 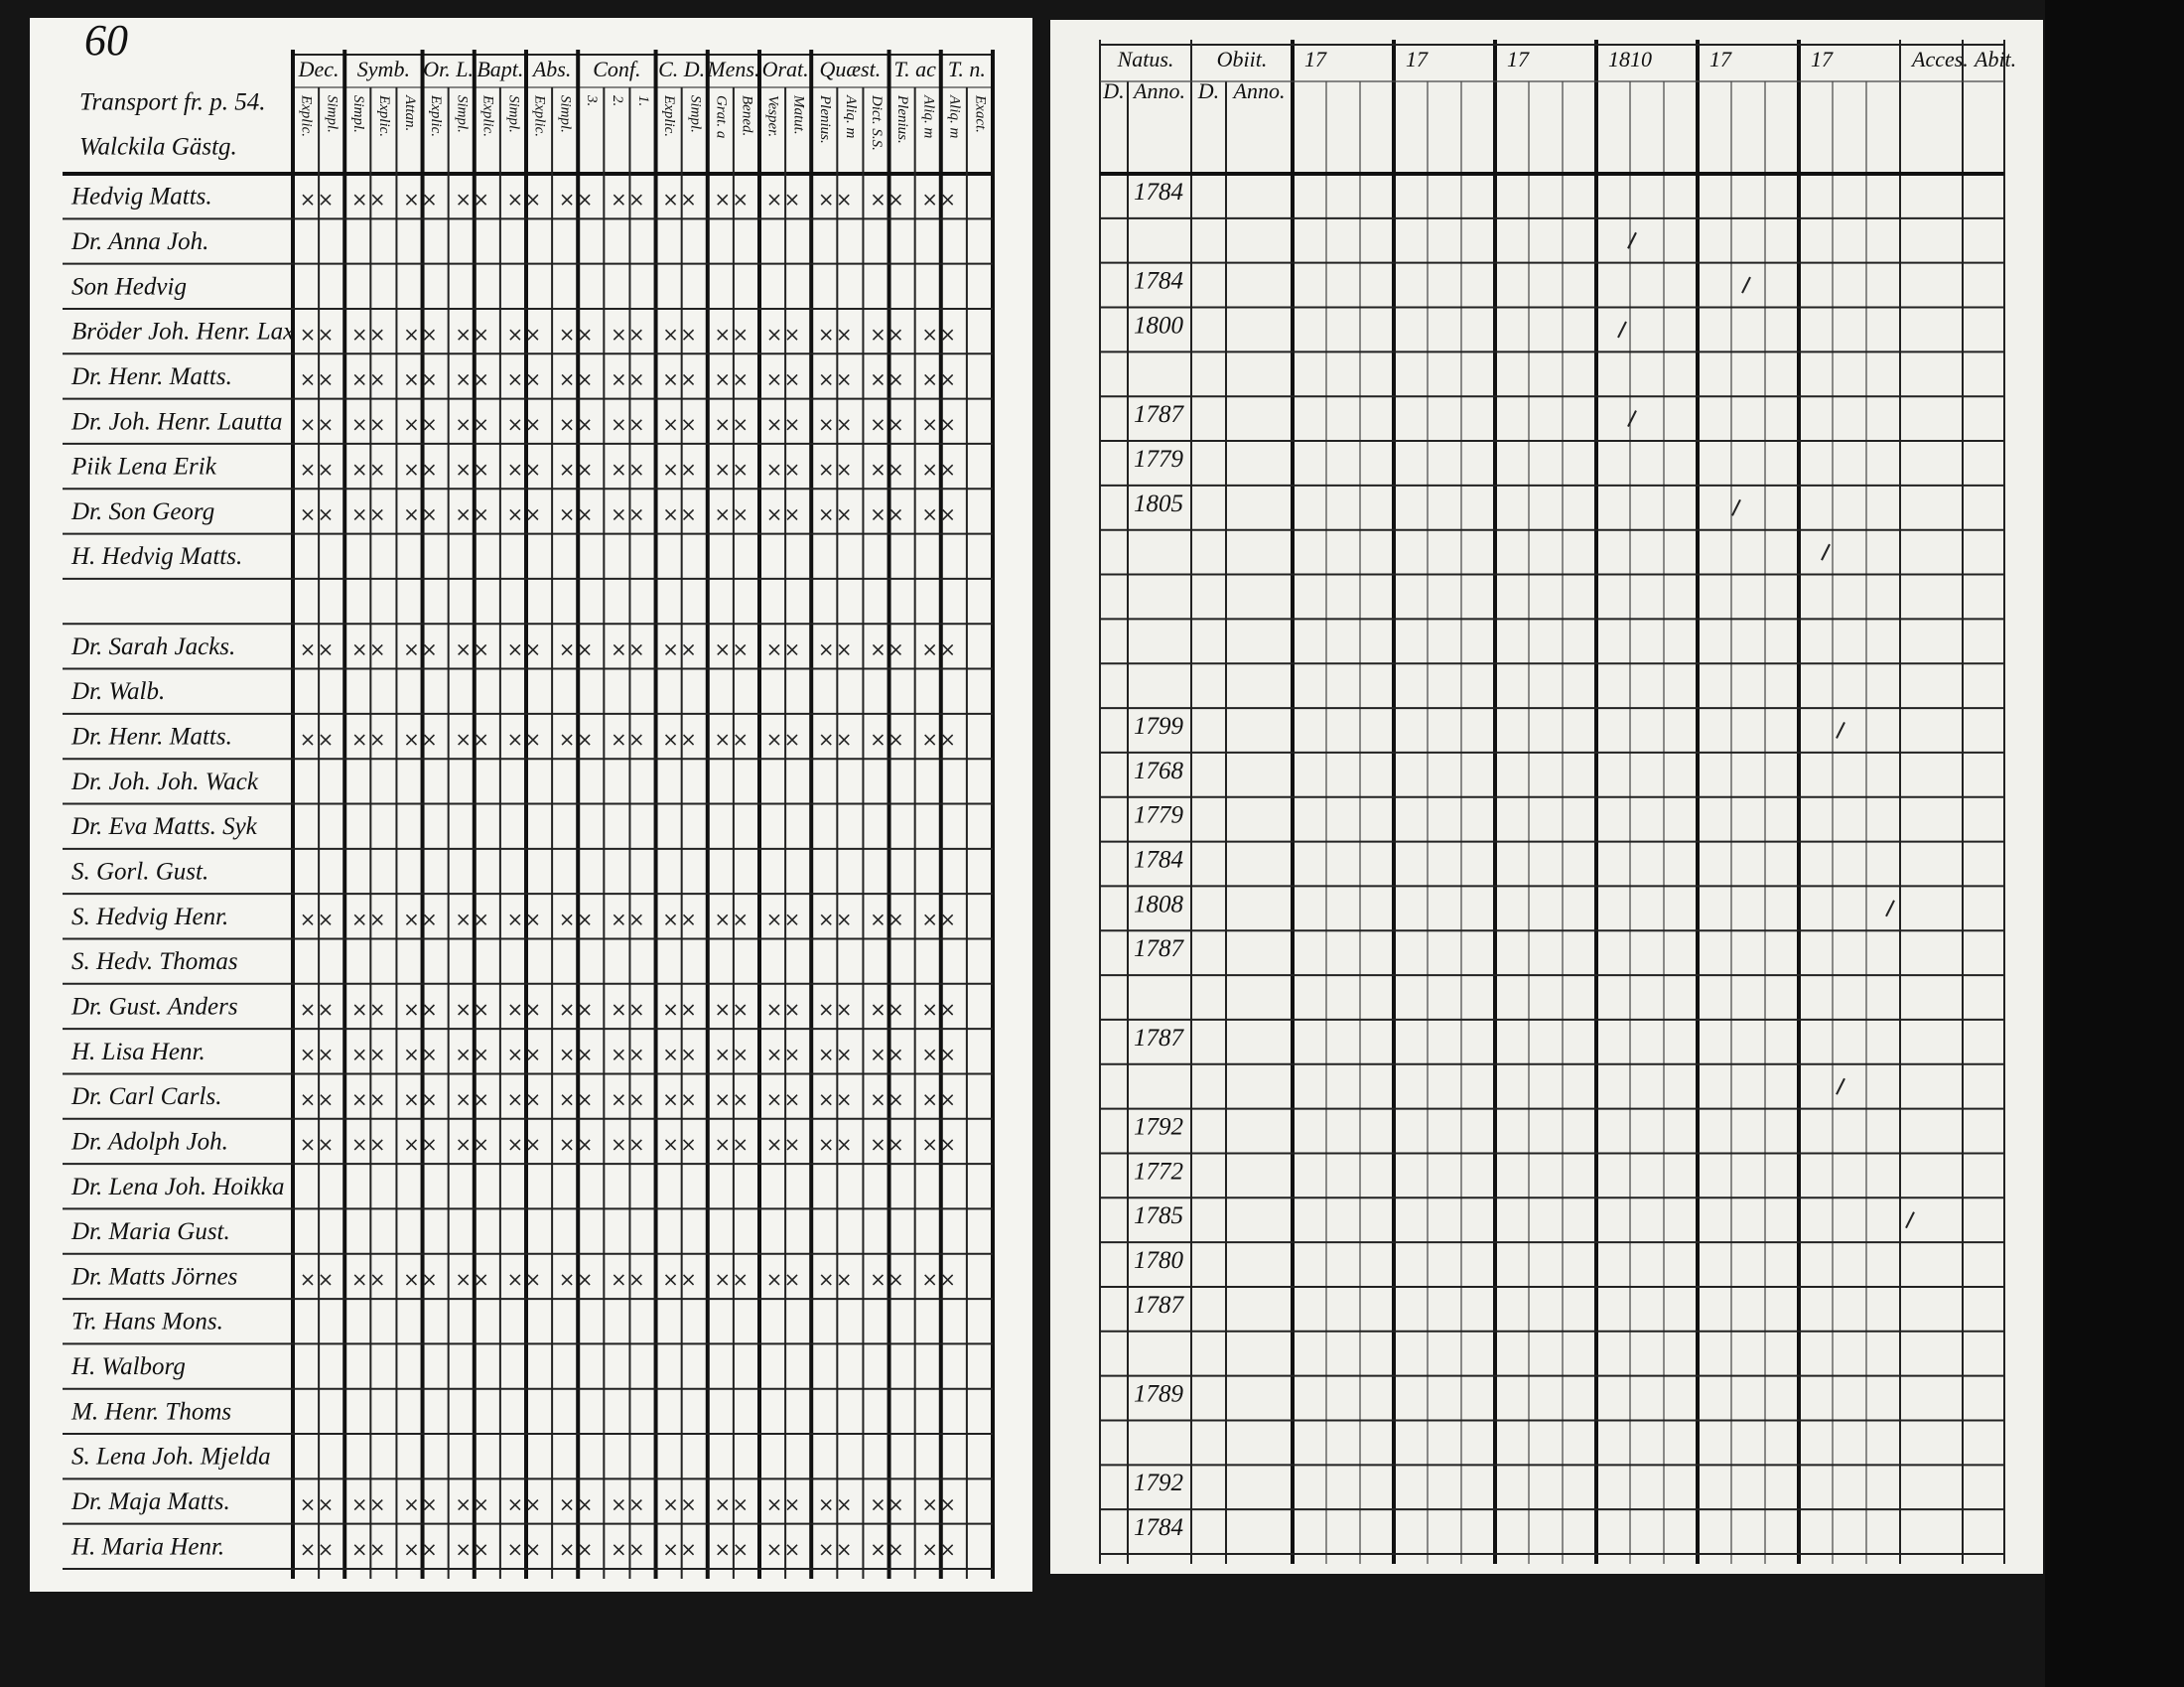 I want to click on column-subtitle: Plenius., so click(x=825, y=119).